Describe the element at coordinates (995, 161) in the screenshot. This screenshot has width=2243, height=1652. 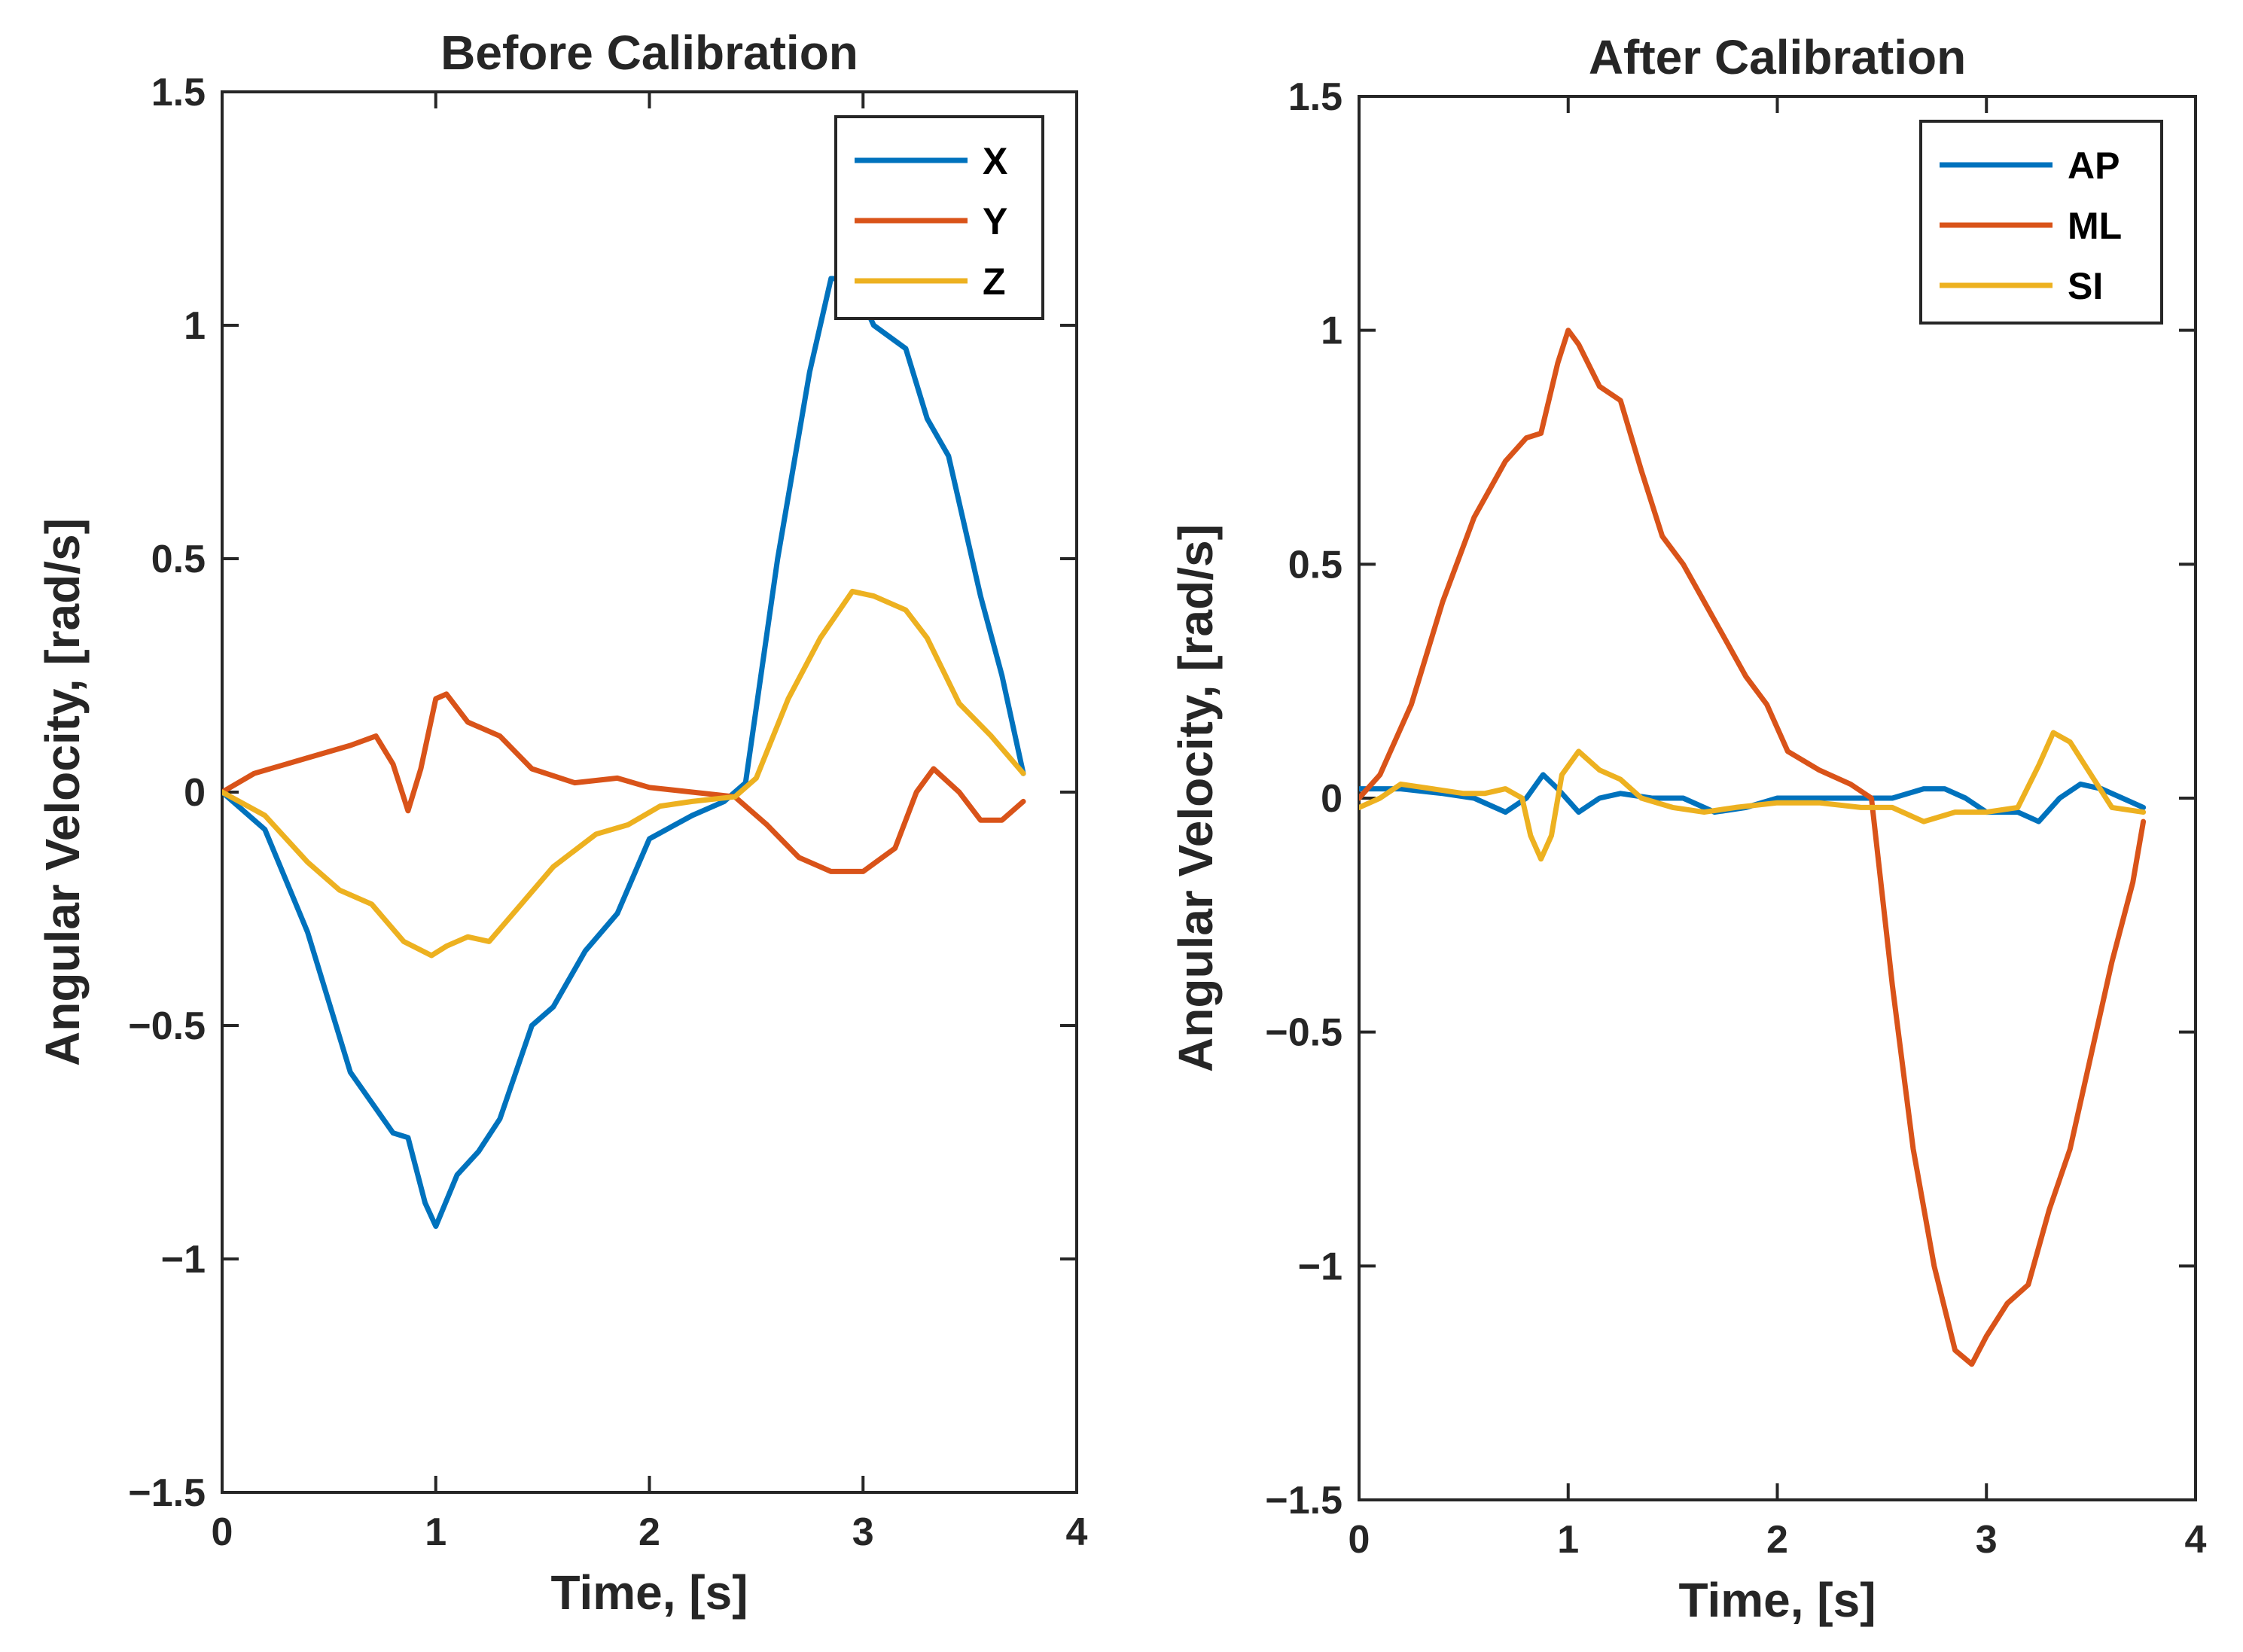
I see `legend-label-x: X` at that location.